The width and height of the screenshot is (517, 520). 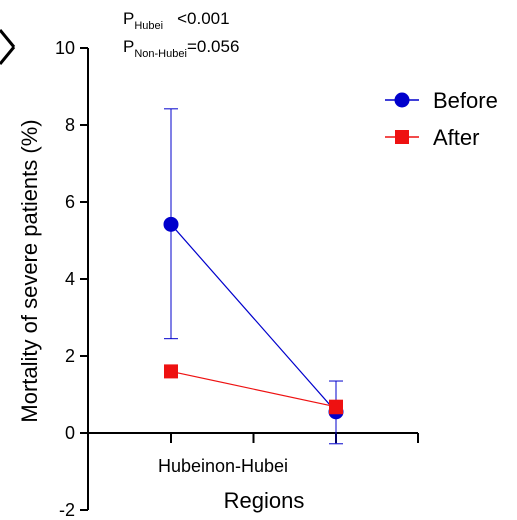 I want to click on y-tick-label: 4, so click(x=70, y=279).